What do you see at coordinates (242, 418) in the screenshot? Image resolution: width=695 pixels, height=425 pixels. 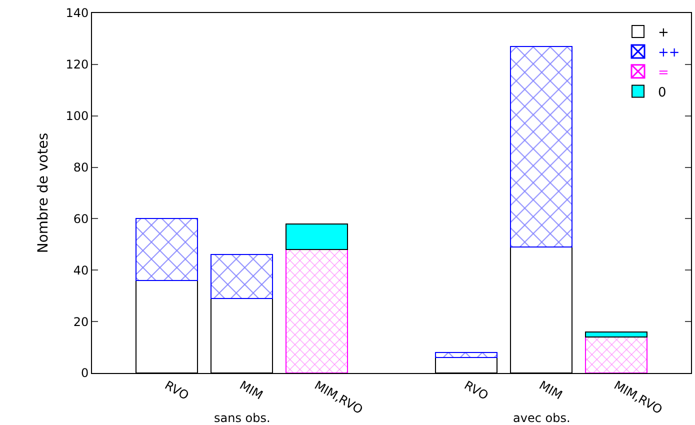 I see `text: sans obs.` at bounding box center [242, 418].